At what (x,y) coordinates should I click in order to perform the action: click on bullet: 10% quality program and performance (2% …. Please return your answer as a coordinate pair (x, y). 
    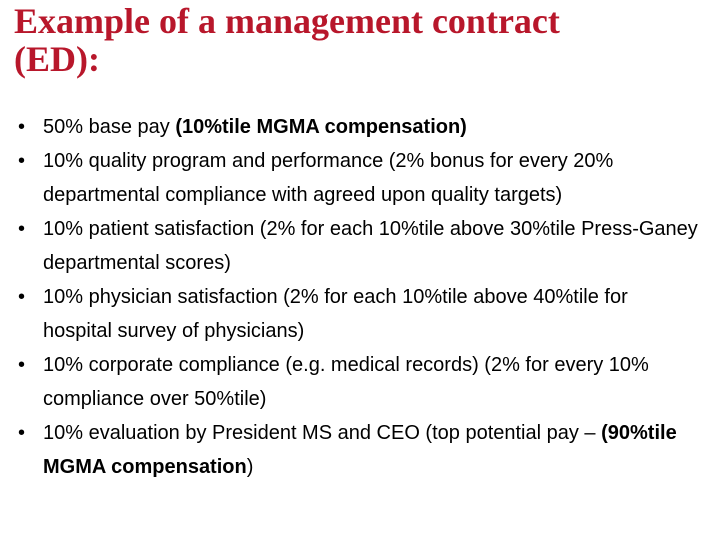
    Looking at the image, I should click on (358, 178).